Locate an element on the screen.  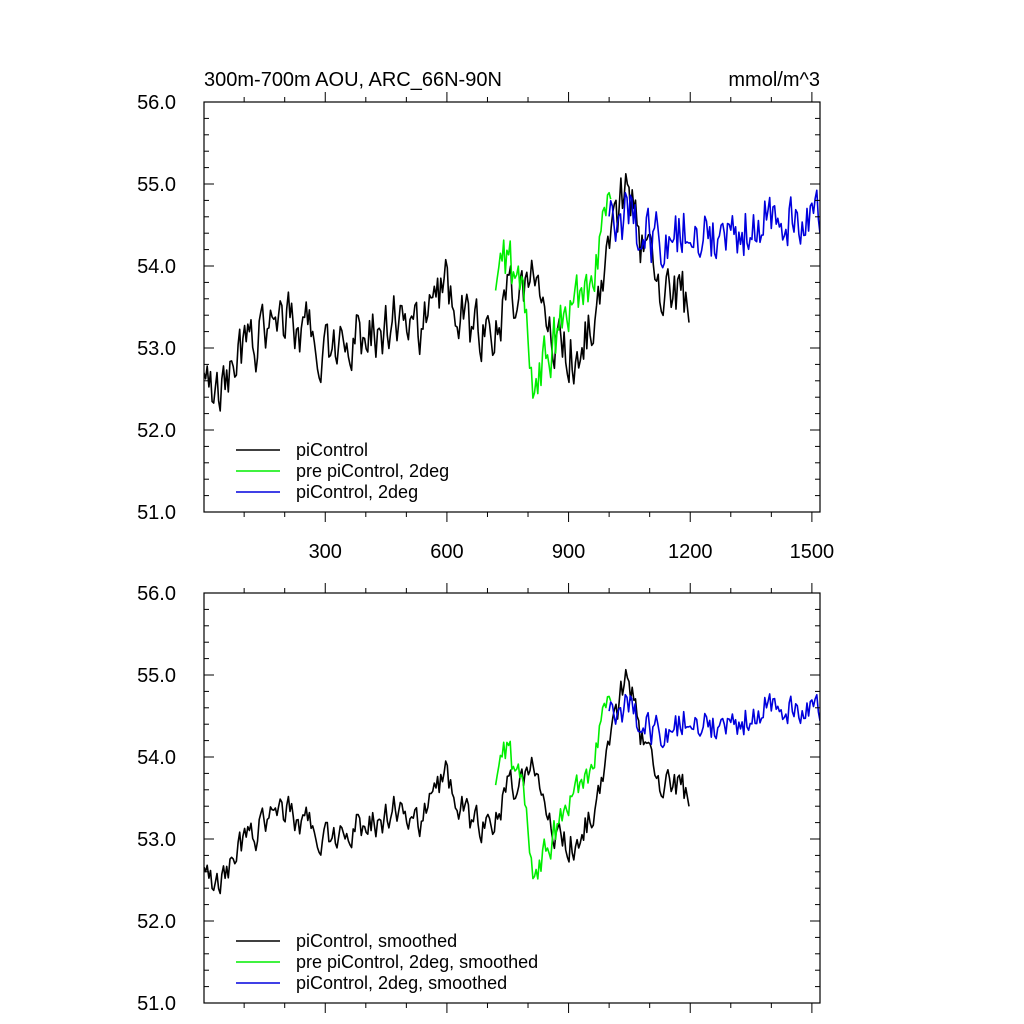
units-label: mmol/m^3 is located at coordinates (774, 80).